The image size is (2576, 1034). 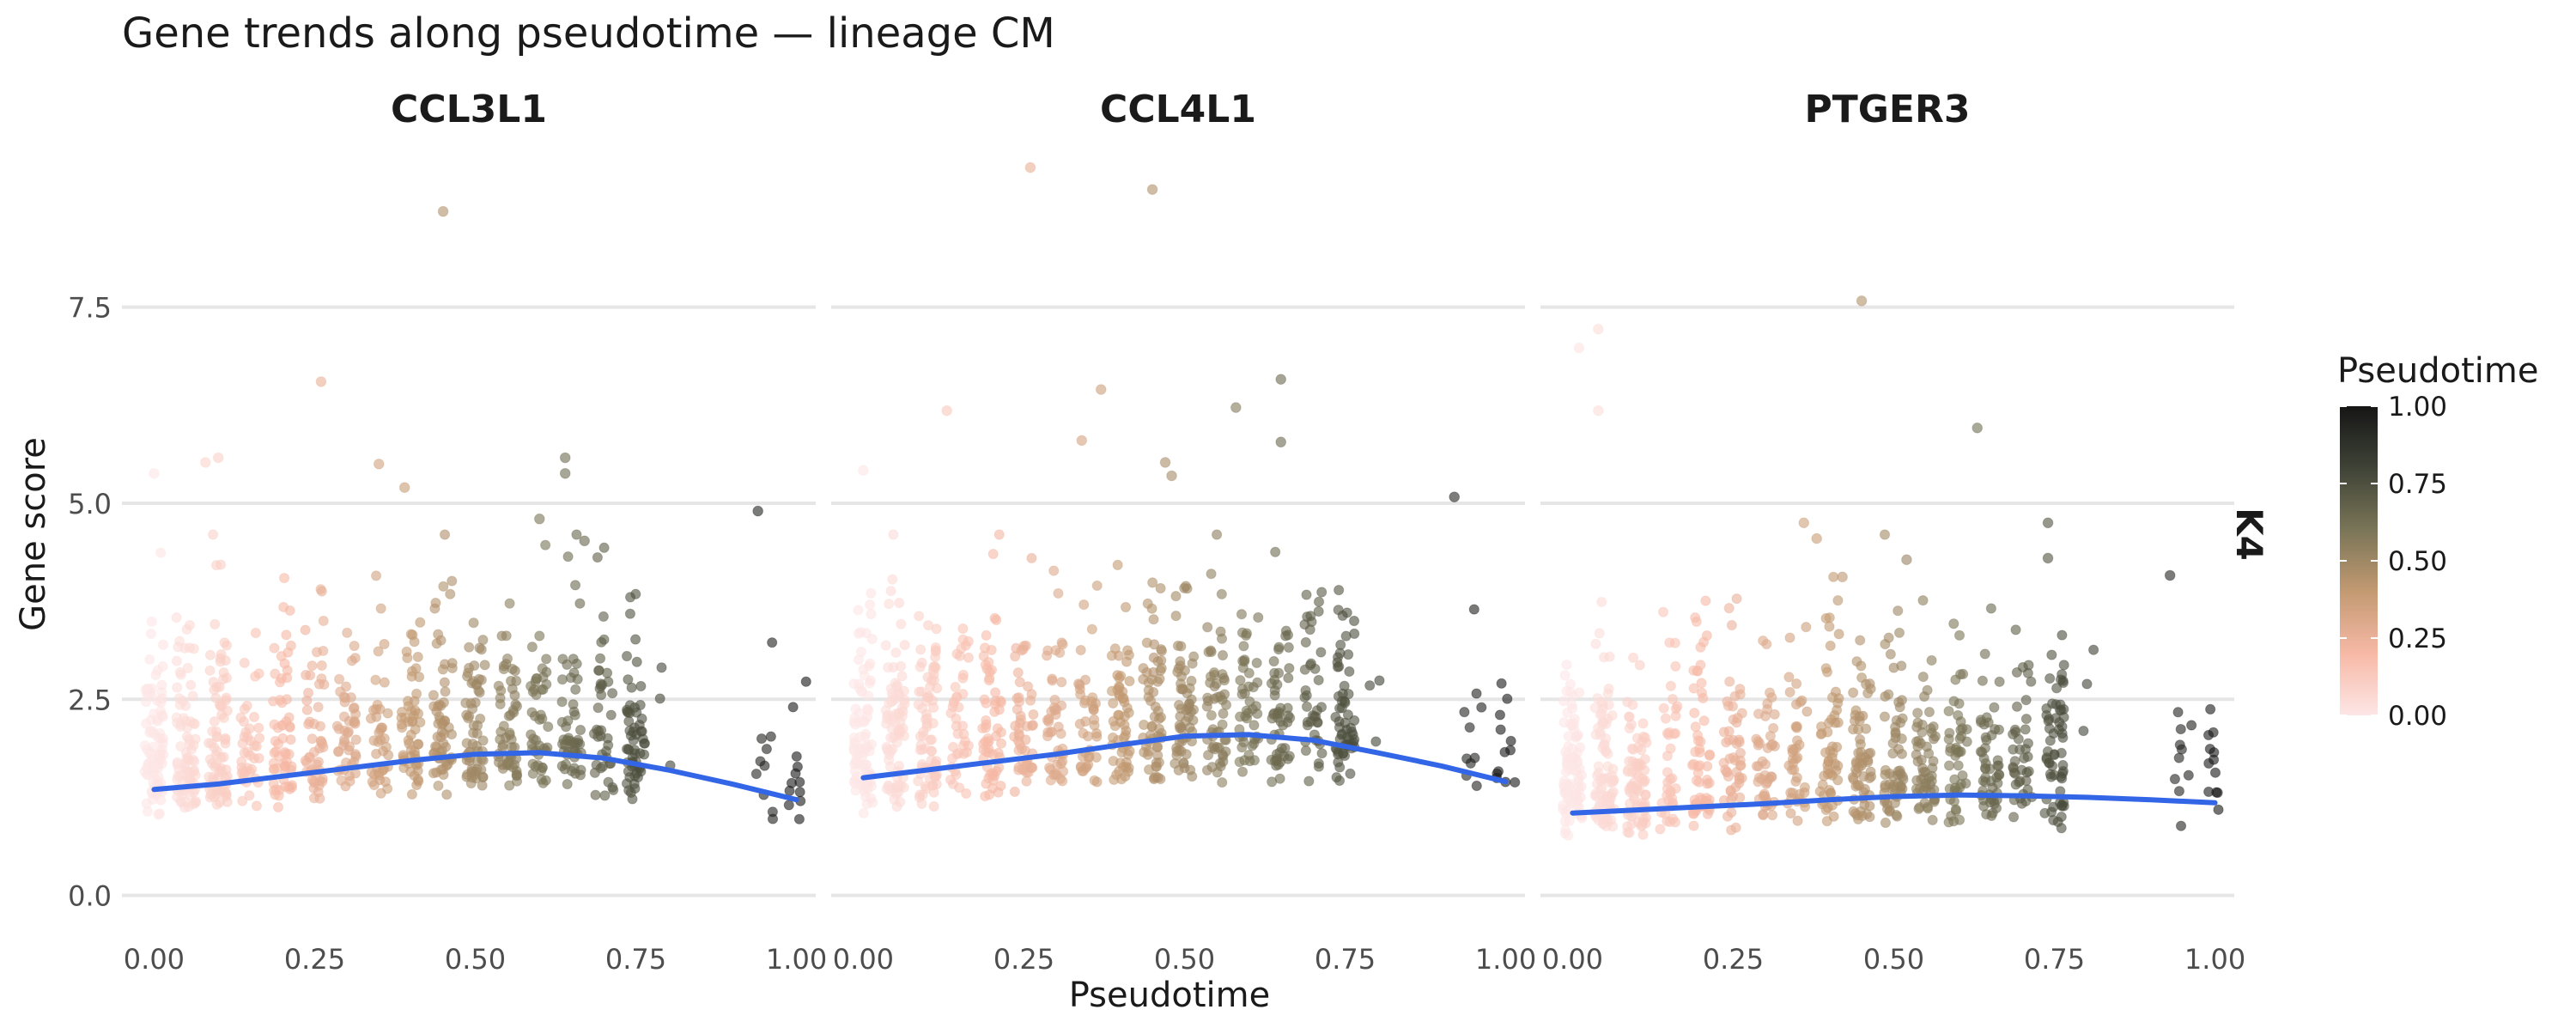 What do you see at coordinates (1169, 996) in the screenshot?
I see `x-axis-label: Pseudotime` at bounding box center [1169, 996].